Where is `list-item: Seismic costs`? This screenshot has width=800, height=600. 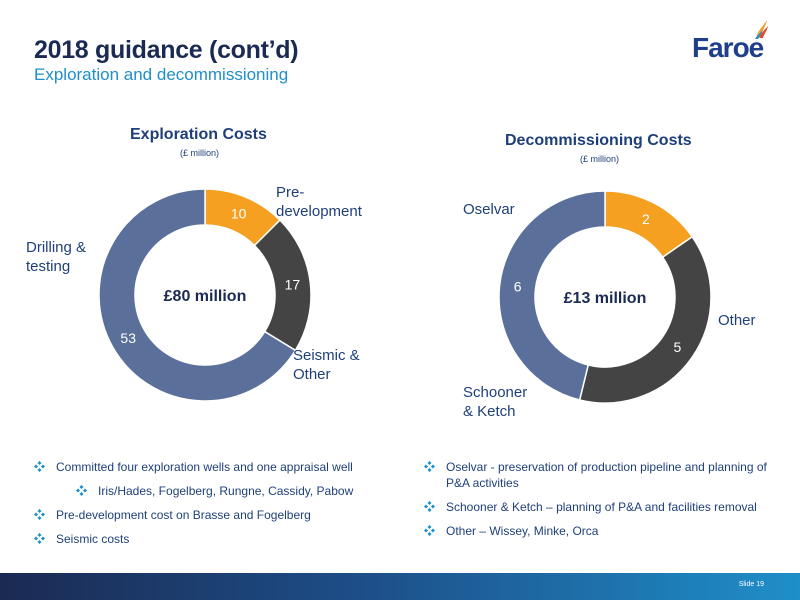
list-item: Seismic costs is located at coordinates (215, 539).